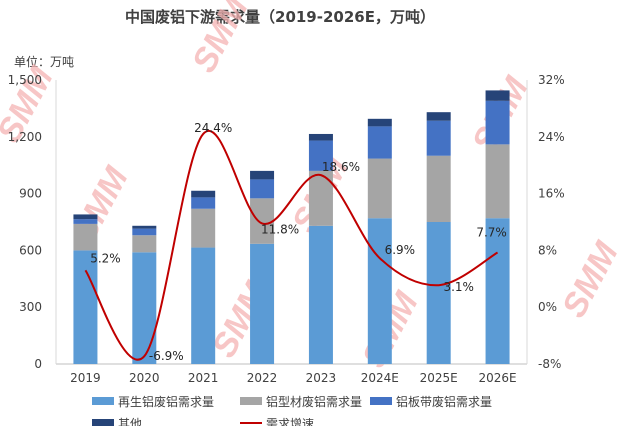  Describe the element at coordinates (280, 229) in the screenshot. I see `growth-data-label: 11.8%` at that location.